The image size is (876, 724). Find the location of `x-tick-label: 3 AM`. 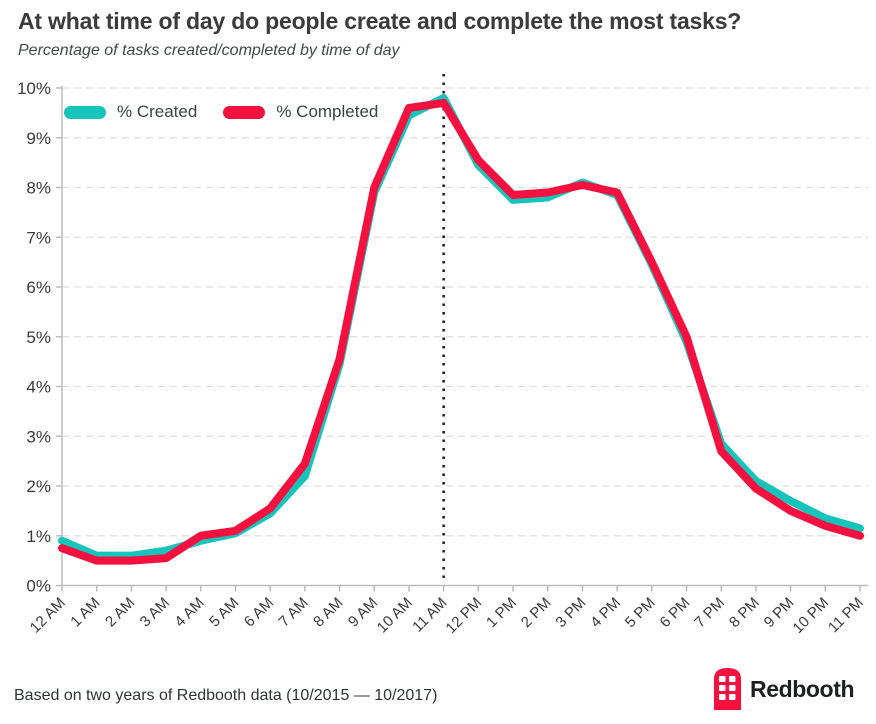

x-tick-label: 3 AM is located at coordinates (155, 612).